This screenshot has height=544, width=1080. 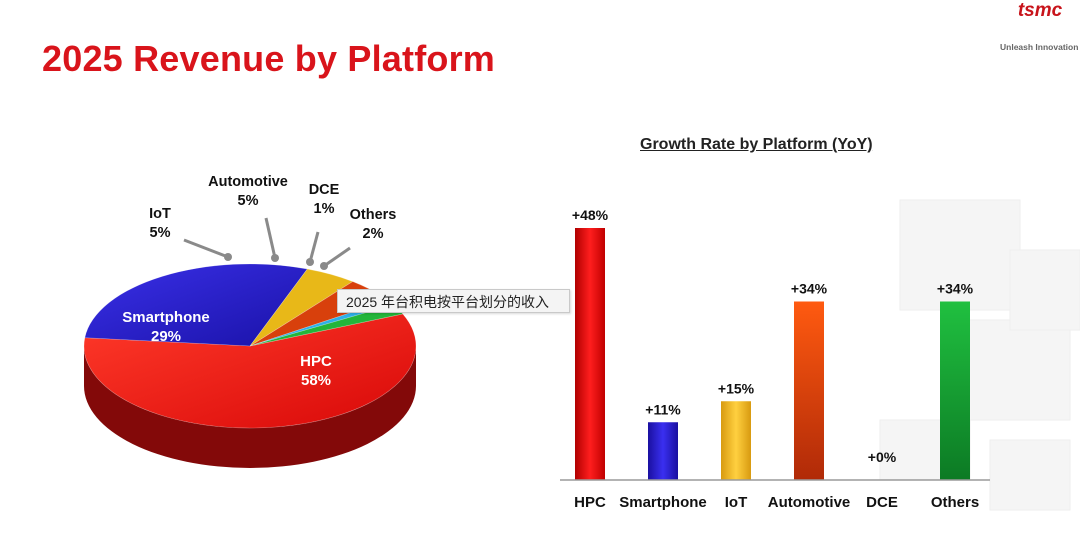 What do you see at coordinates (955, 502) in the screenshot?
I see `bar-category-label-others: Others` at bounding box center [955, 502].